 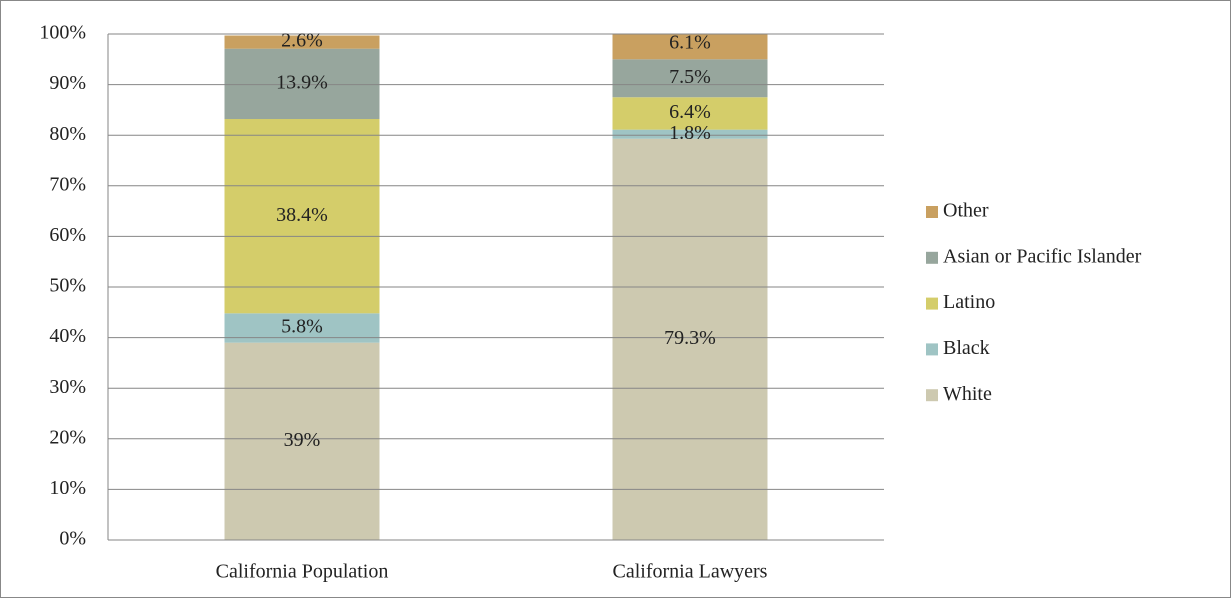 I want to click on data-label: 7.5%, so click(x=690, y=77).